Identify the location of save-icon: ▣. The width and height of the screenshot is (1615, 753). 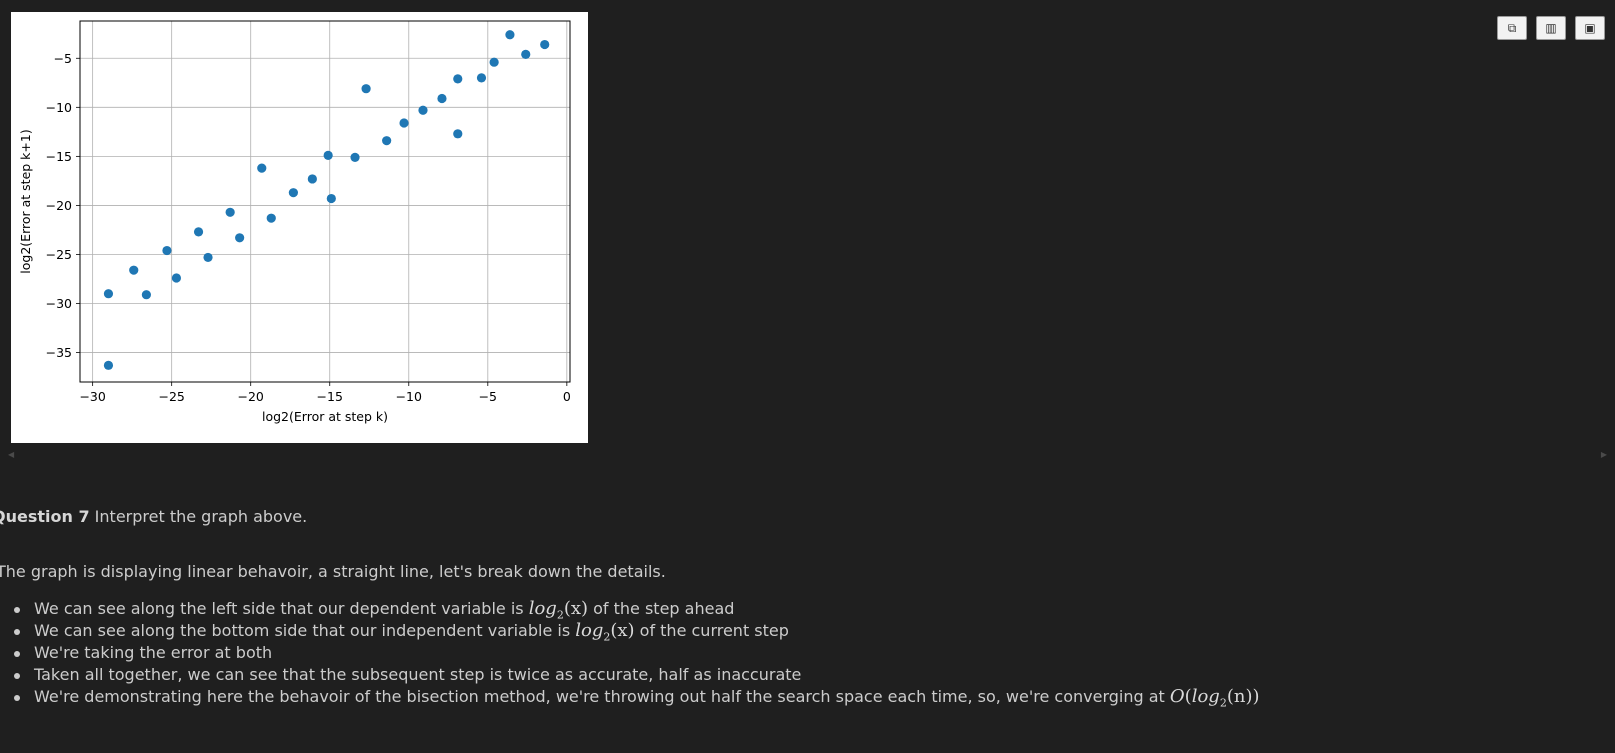
(1590, 28).